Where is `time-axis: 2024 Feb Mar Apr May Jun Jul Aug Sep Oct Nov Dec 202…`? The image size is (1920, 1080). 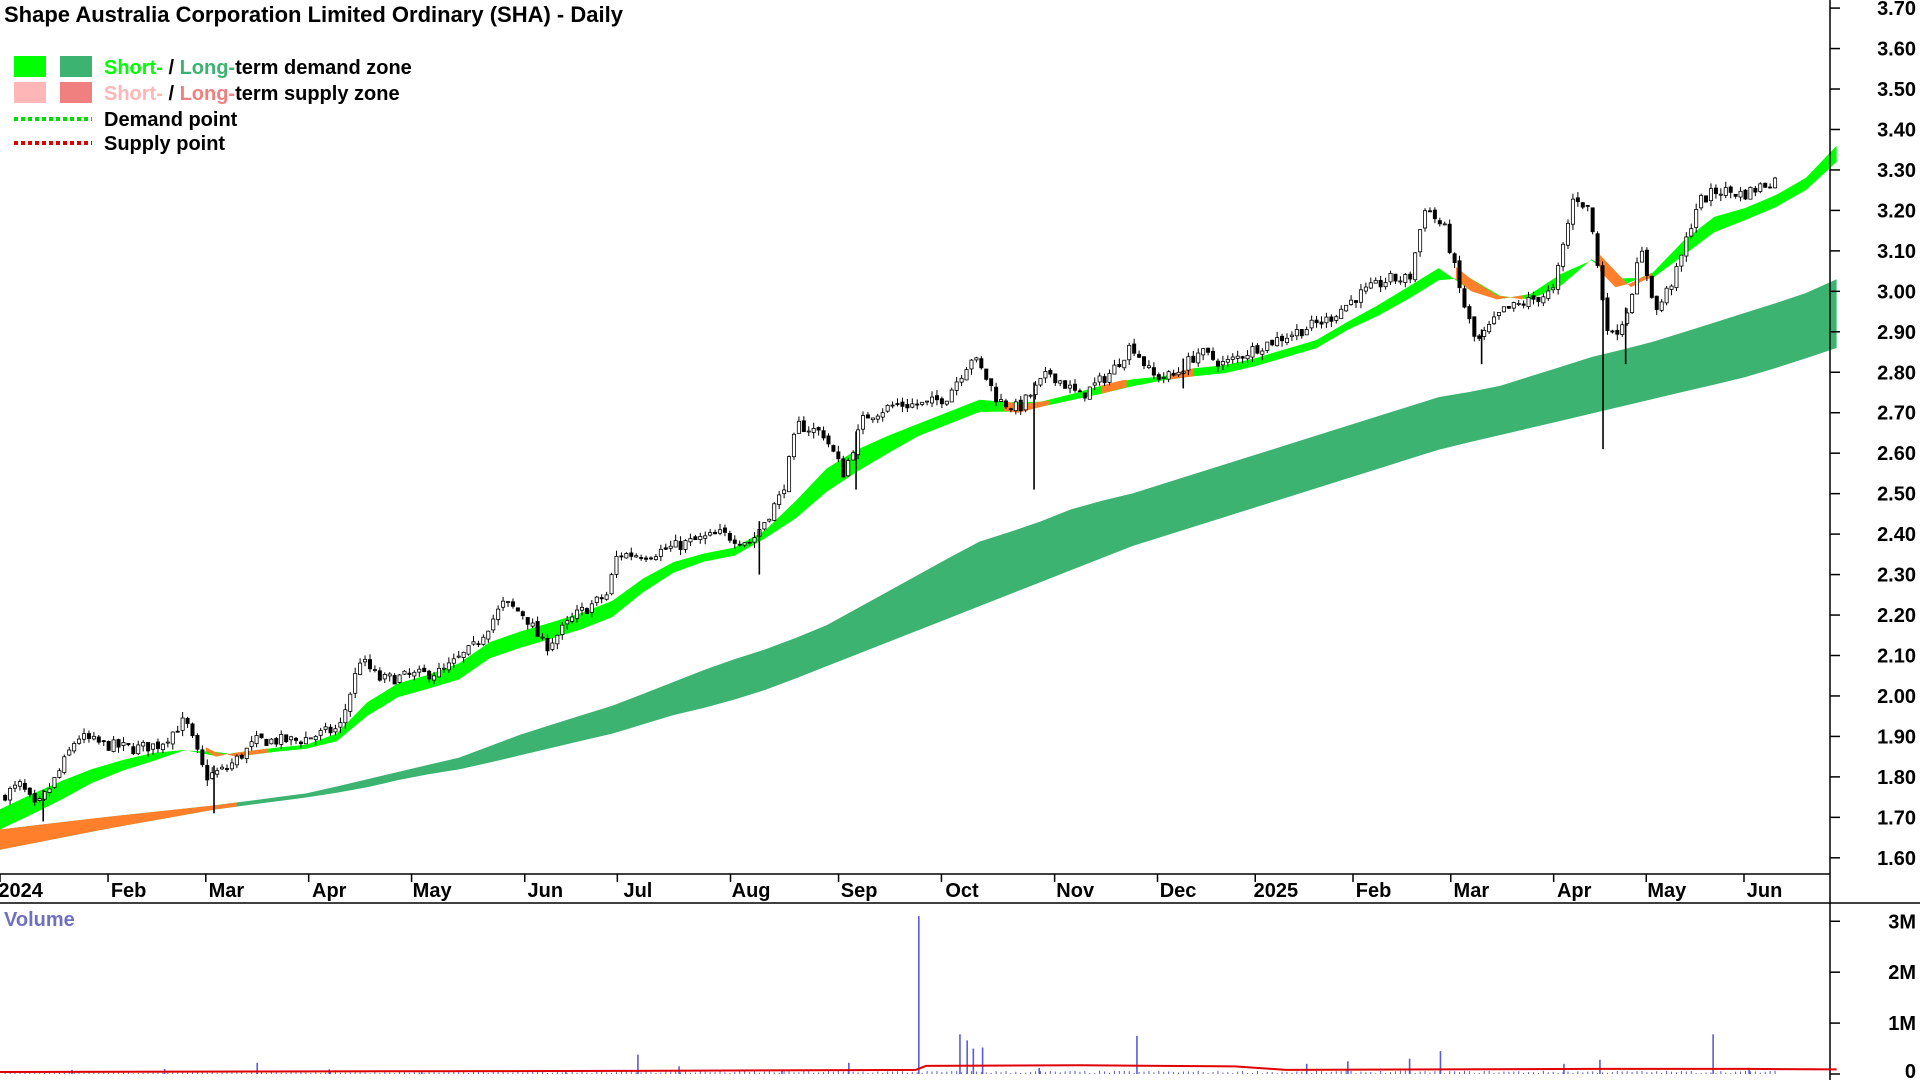
time-axis: 2024 Feb Mar Apr May Jun Jul Aug Sep Oct Nov Dec 202… is located at coordinates (891, 888).